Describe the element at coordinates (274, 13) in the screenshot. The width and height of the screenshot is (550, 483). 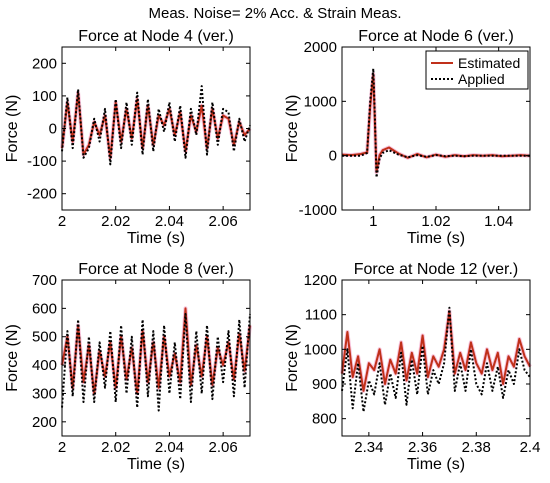
I see `figure-title: Meas. Noise= 2% Acc. & Strain Meas.` at that location.